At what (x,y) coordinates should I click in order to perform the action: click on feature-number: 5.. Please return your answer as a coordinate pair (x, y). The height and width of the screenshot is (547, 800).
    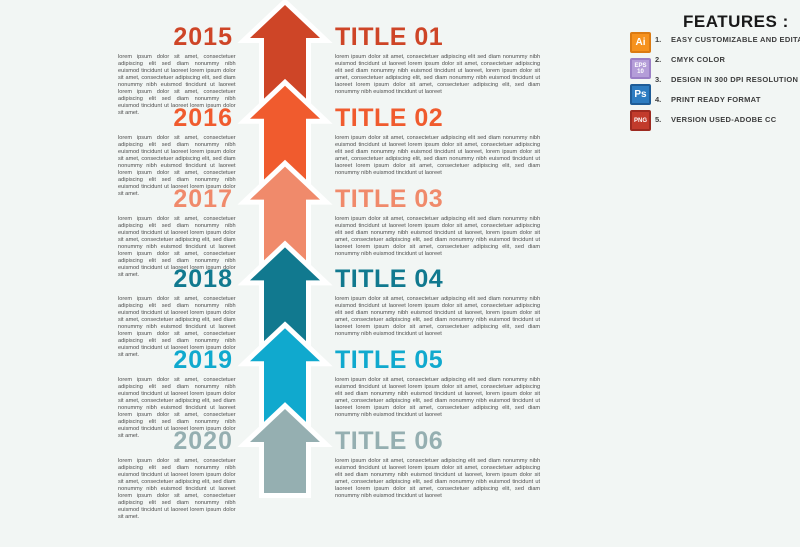
    Looking at the image, I should click on (658, 119).